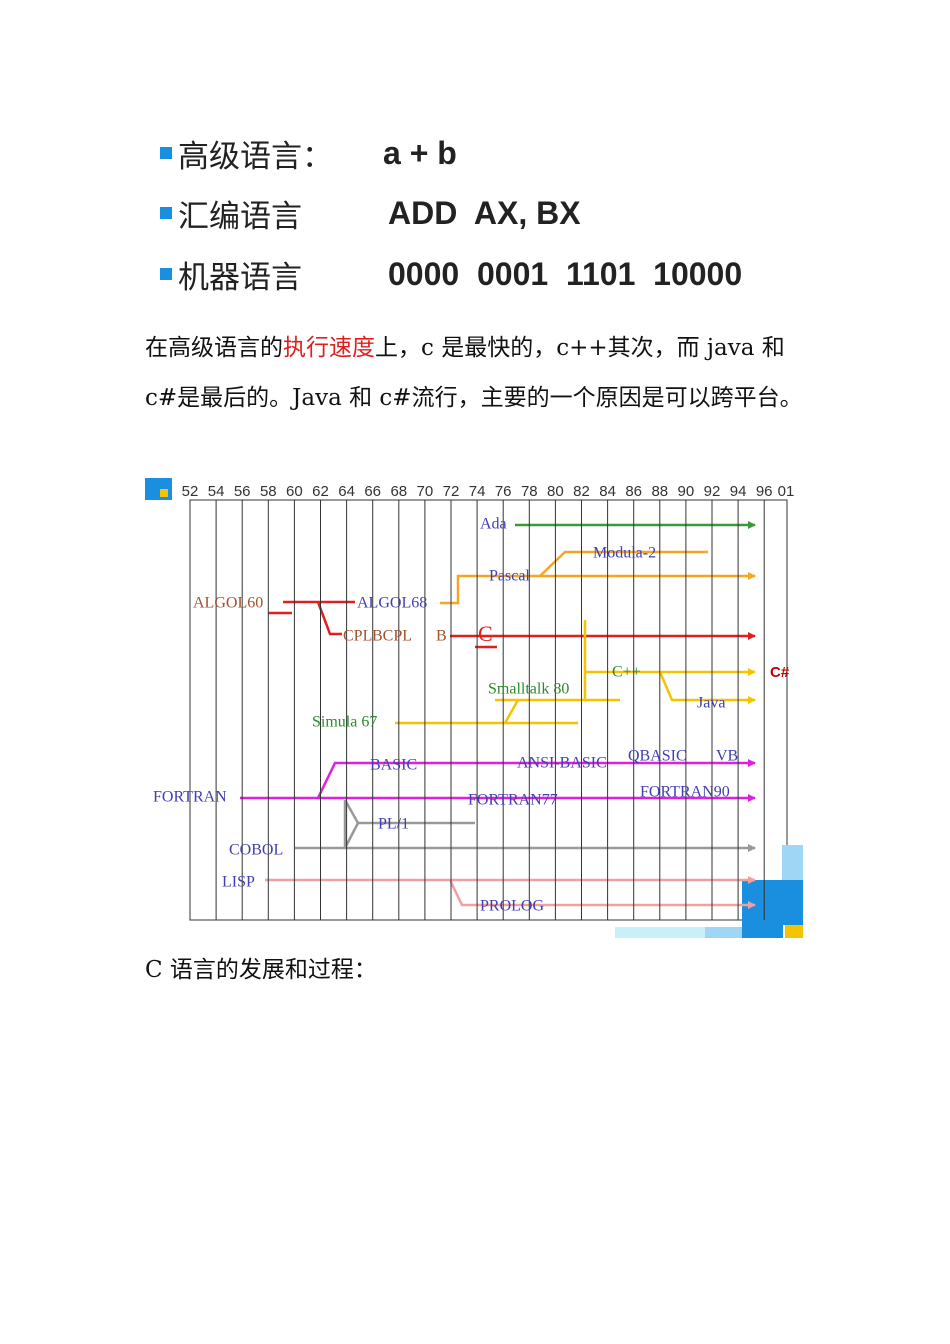  I want to click on language-label: FORTRAN90, so click(685, 792).